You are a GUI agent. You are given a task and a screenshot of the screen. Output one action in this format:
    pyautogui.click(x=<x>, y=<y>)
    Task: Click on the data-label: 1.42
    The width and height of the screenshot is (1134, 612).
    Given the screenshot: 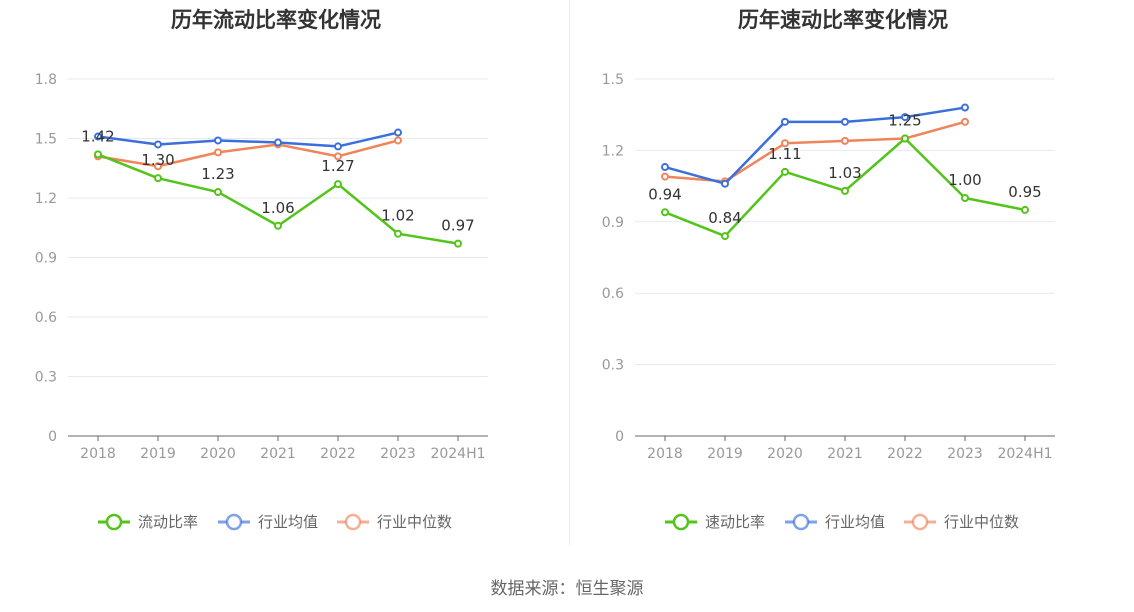 What is the action you would take?
    pyautogui.click(x=97, y=136)
    